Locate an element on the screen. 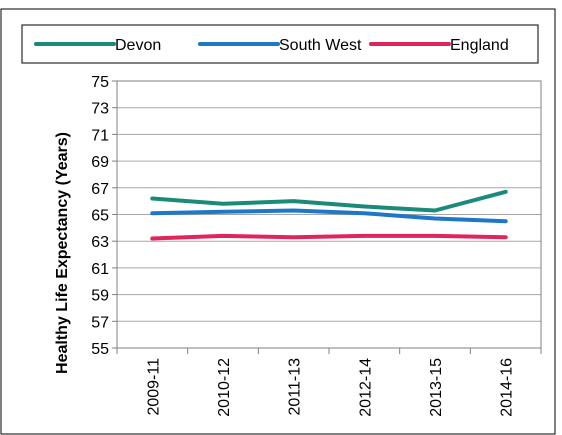 Image resolution: width=562 pixels, height=435 pixels. y-tick-label: 65 is located at coordinates (100, 216).